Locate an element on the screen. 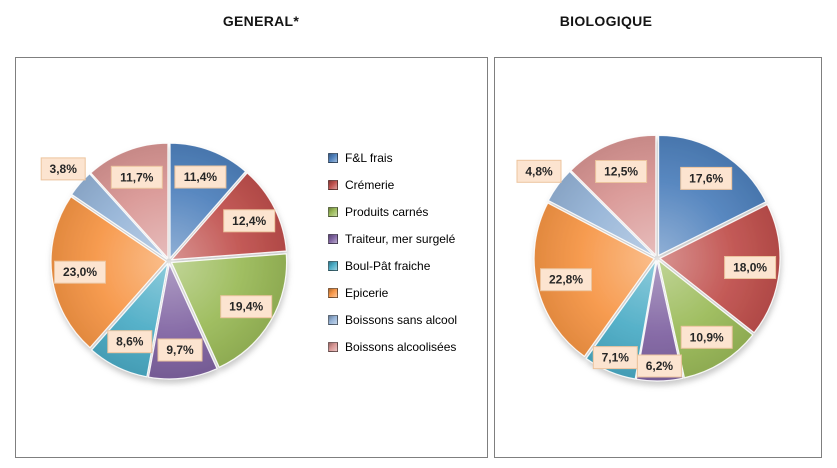  data-label: 11,4% is located at coordinates (200, 177).